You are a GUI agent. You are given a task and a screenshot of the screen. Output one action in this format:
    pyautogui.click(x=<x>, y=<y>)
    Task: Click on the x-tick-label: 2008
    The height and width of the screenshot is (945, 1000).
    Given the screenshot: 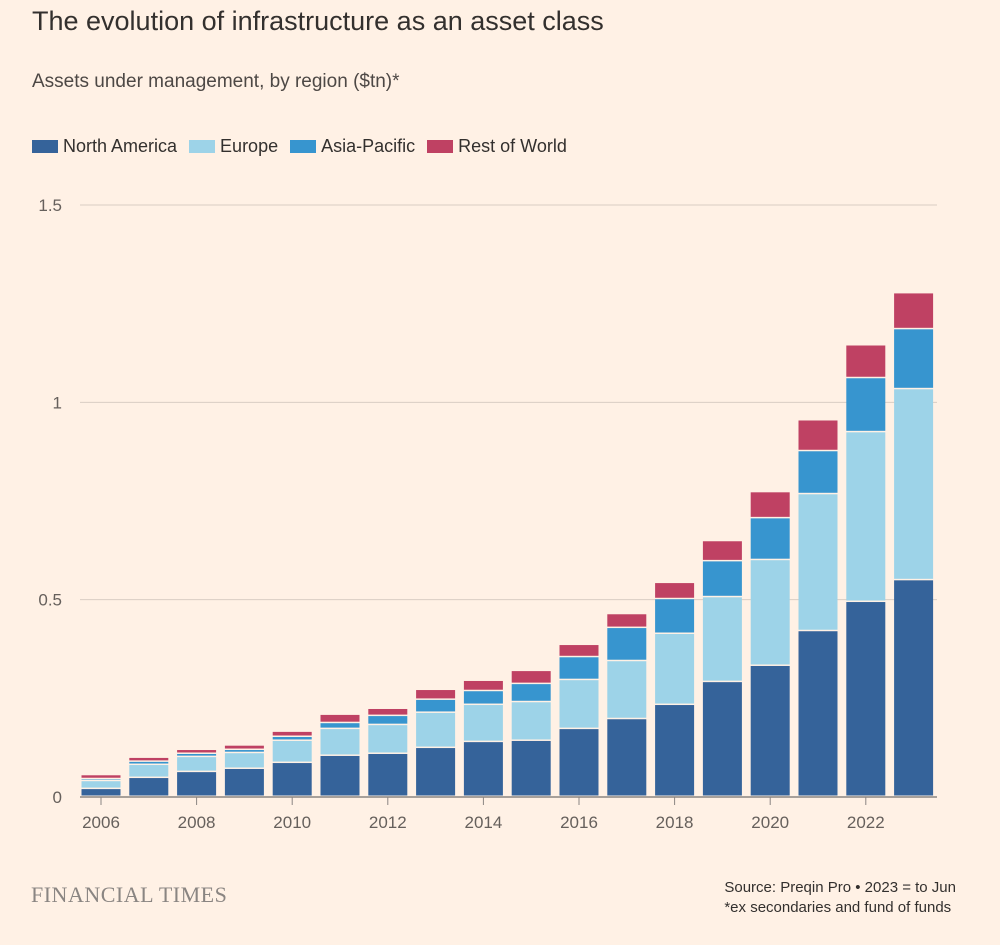 What is the action you would take?
    pyautogui.click(x=197, y=822)
    